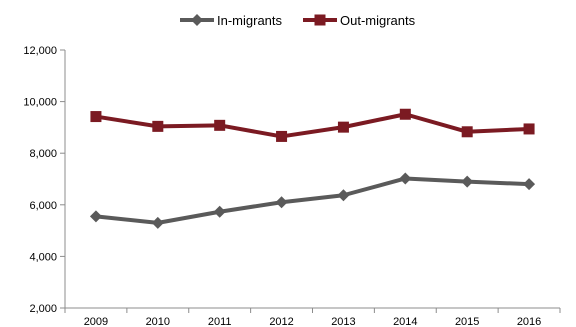 This screenshot has width=576, height=327. What do you see at coordinates (378, 20) in the screenshot?
I see `legend-label: Out-migrants` at bounding box center [378, 20].